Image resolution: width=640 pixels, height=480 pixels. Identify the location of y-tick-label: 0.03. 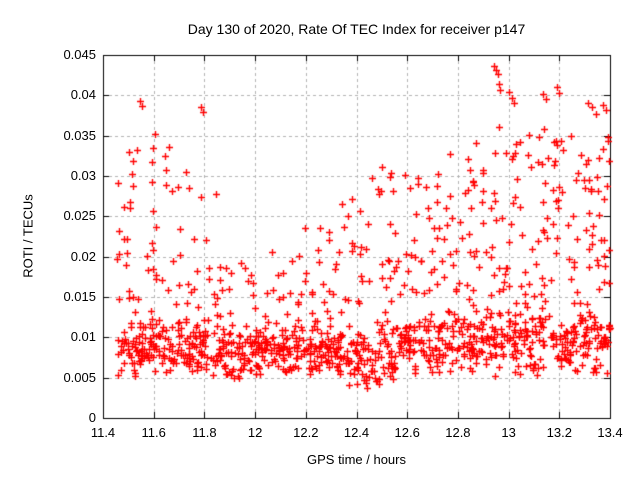
(83, 175).